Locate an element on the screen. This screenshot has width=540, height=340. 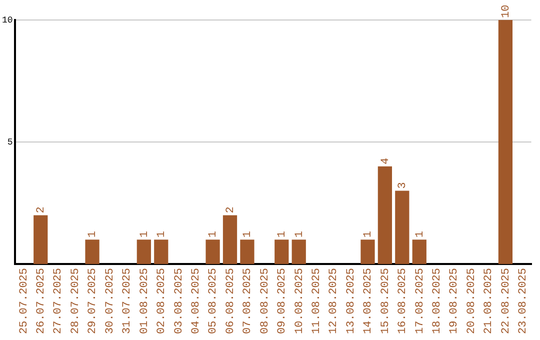
x-tick-label: 16.08.2025 is located at coordinates (403, 301).